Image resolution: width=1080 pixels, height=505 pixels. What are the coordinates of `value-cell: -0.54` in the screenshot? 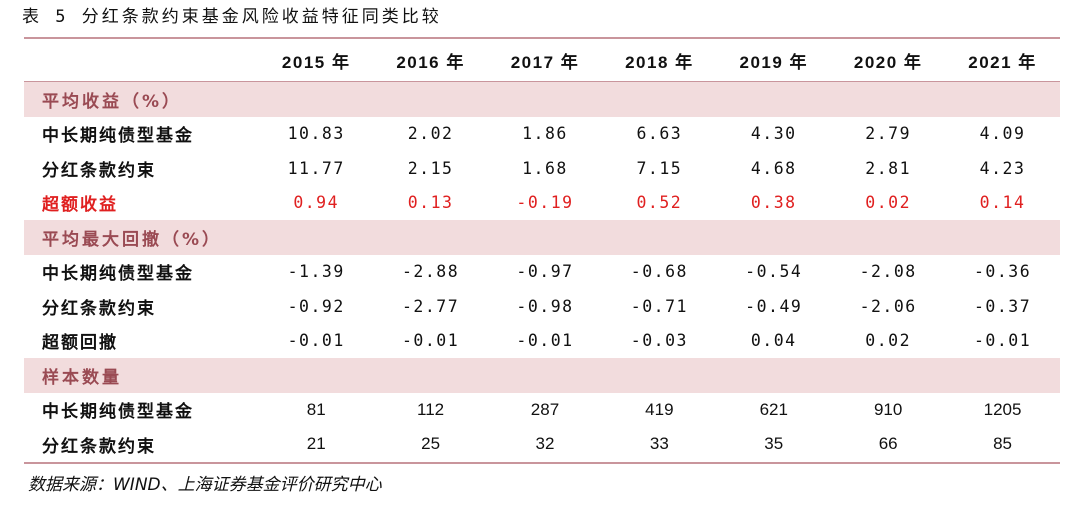 It's located at (774, 272).